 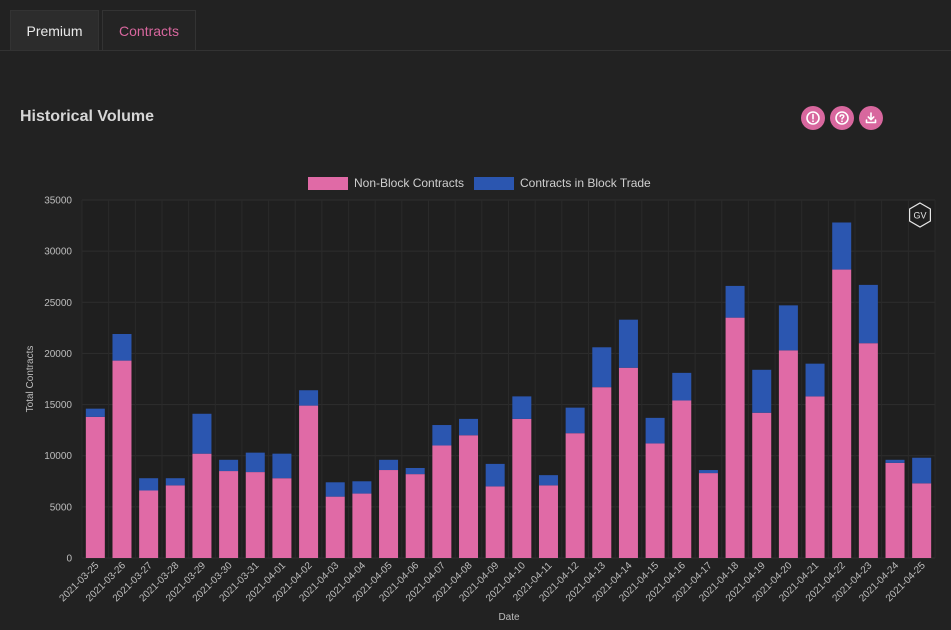 I want to click on question-circle-icon, so click(x=842, y=118).